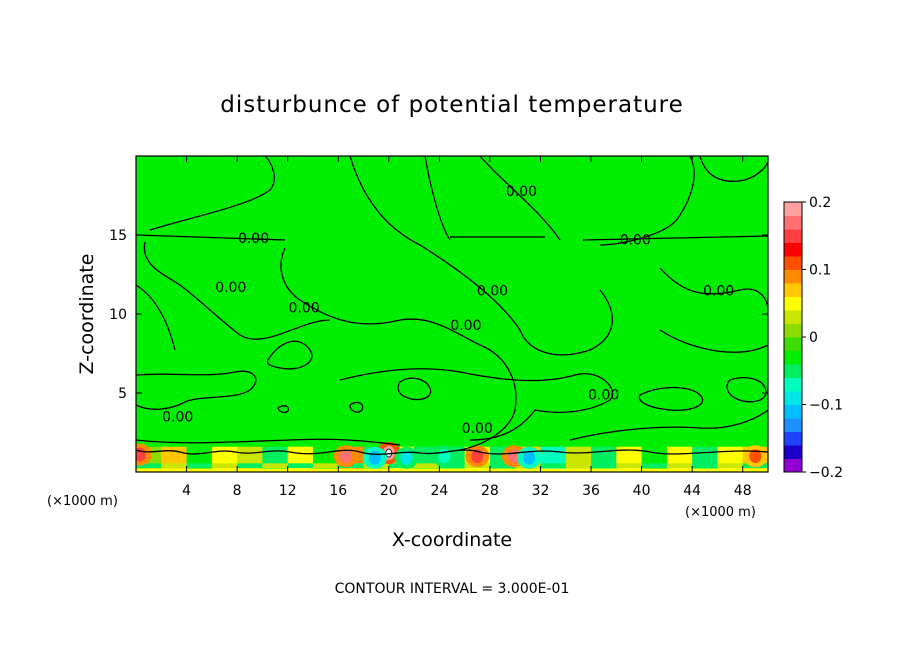 Image resolution: width=904 pixels, height=654 pixels. Describe the element at coordinates (87, 314) in the screenshot. I see `y-axis-label: Z-coordinate` at that location.